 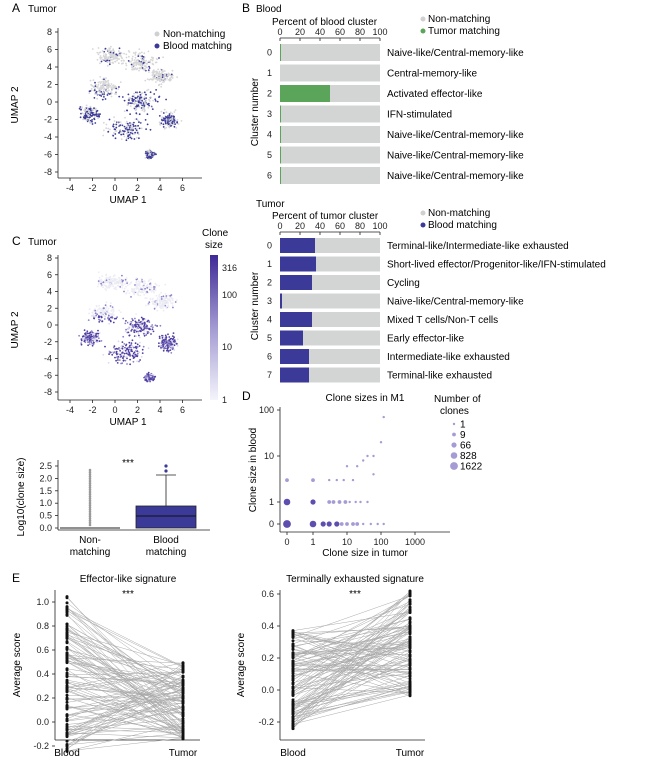 I want to click on scatter-ytick: 100, so click(x=266, y=410).